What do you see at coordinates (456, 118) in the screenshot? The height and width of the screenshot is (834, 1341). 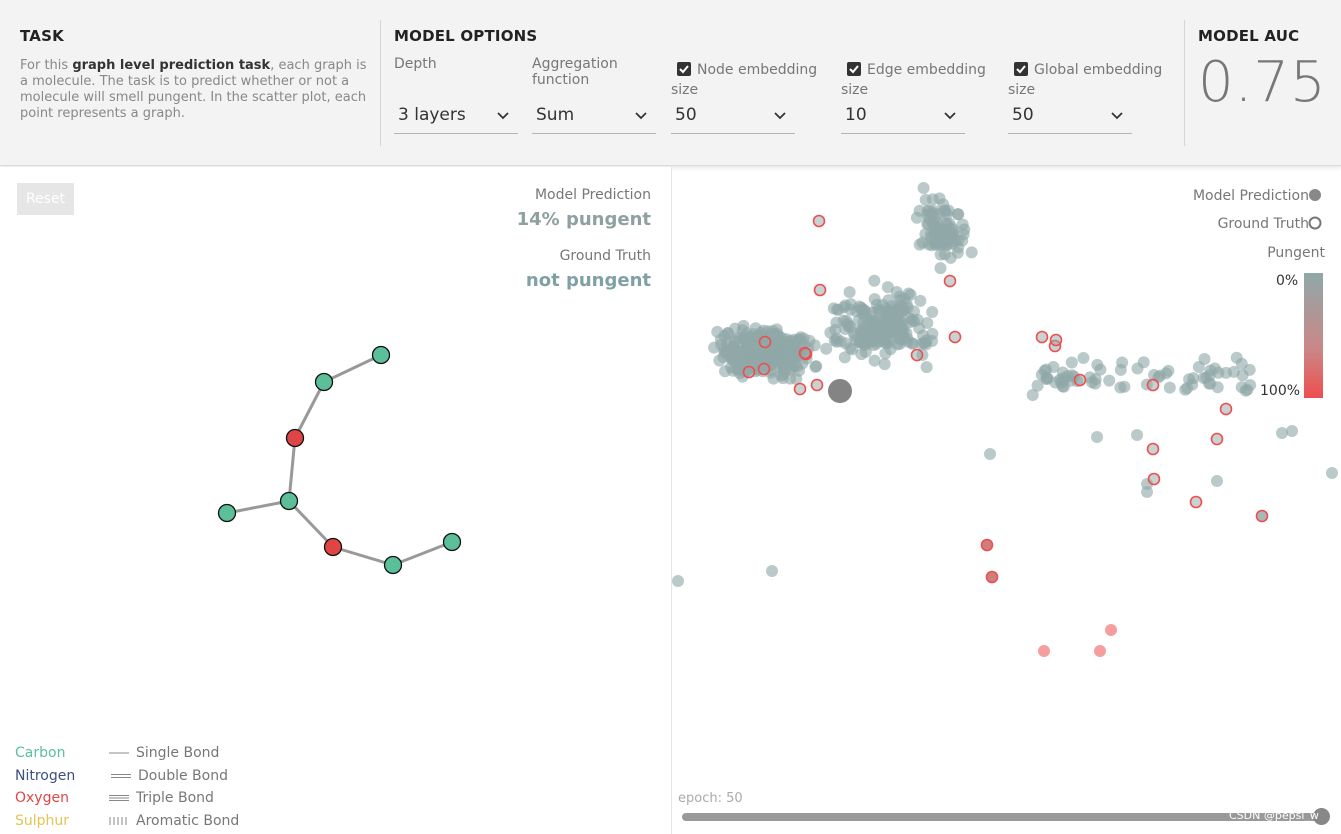 I see `depth-select: 3 layers` at bounding box center [456, 118].